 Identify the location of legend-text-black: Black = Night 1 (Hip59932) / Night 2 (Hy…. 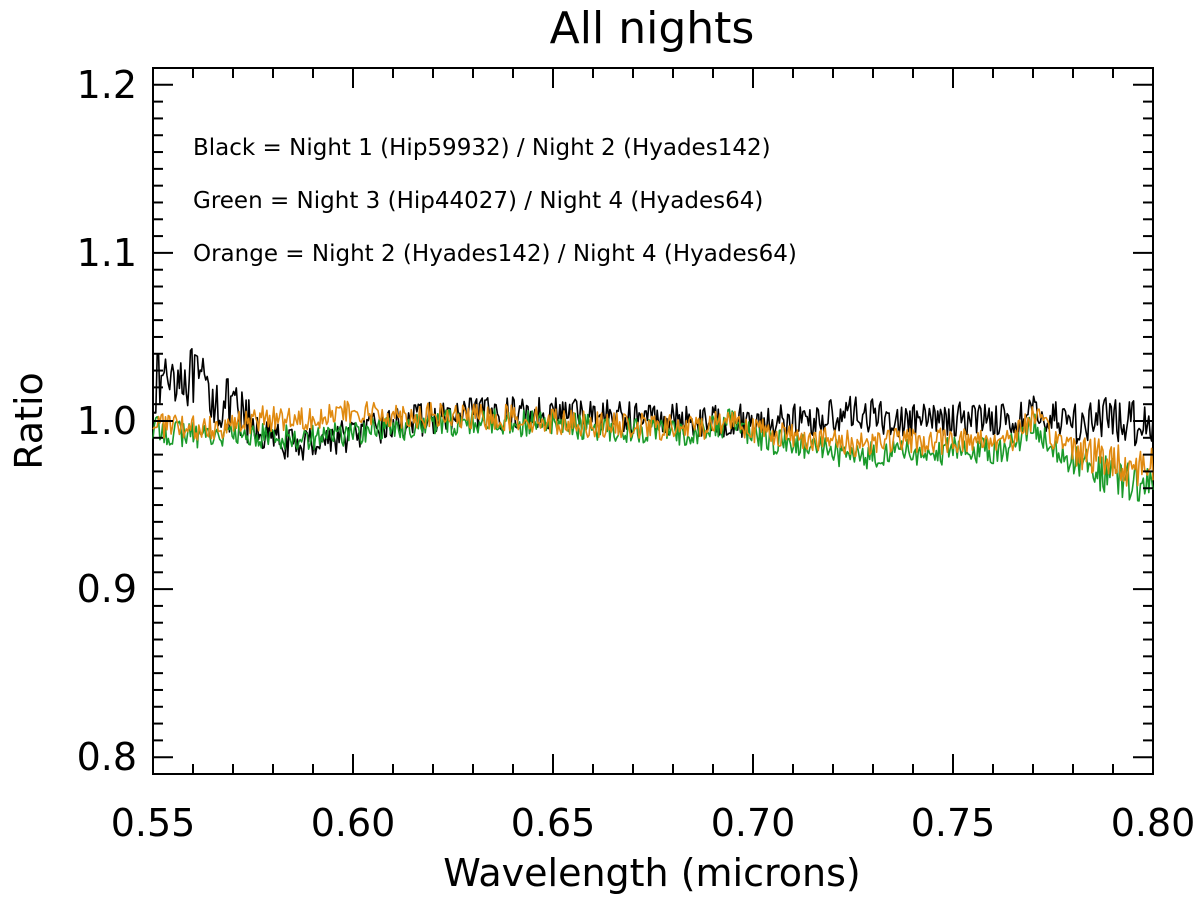
(482, 148).